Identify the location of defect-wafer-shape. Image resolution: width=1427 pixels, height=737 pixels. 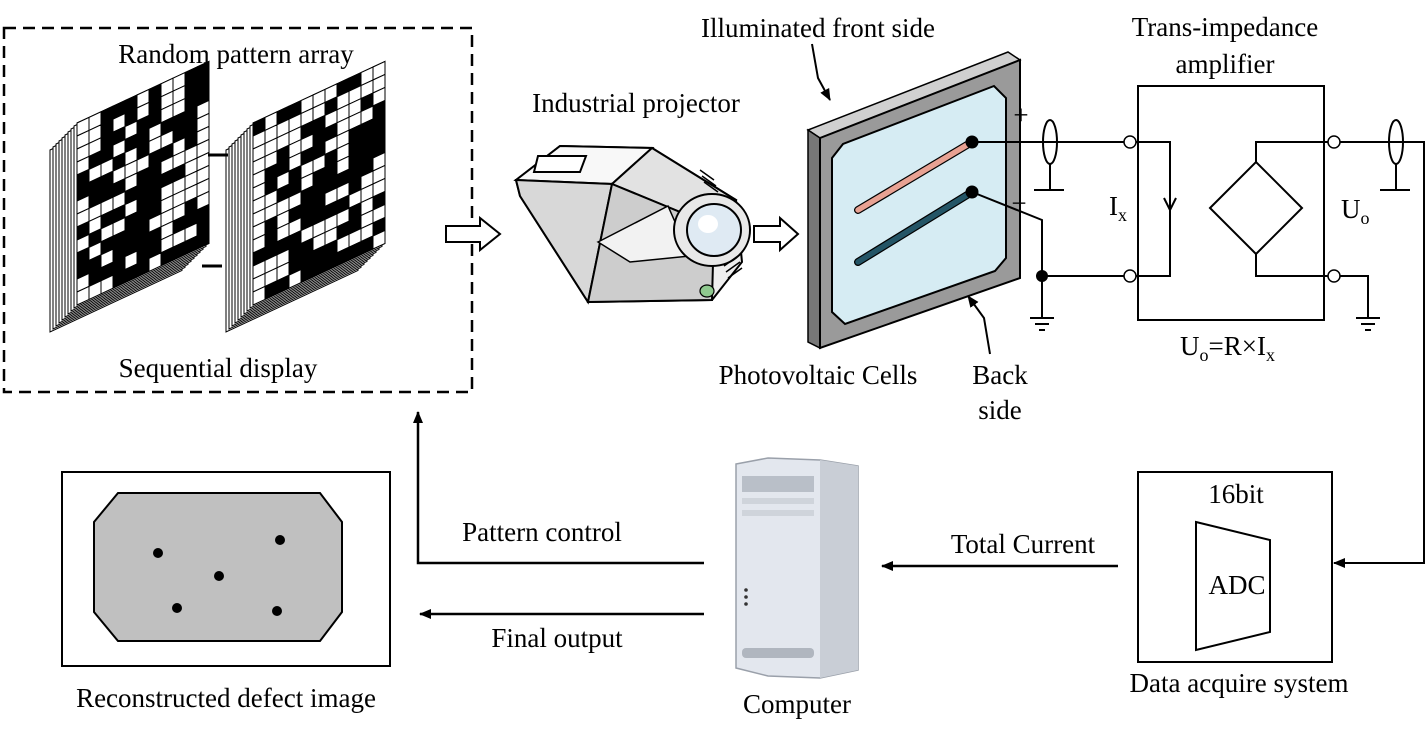
(218, 567).